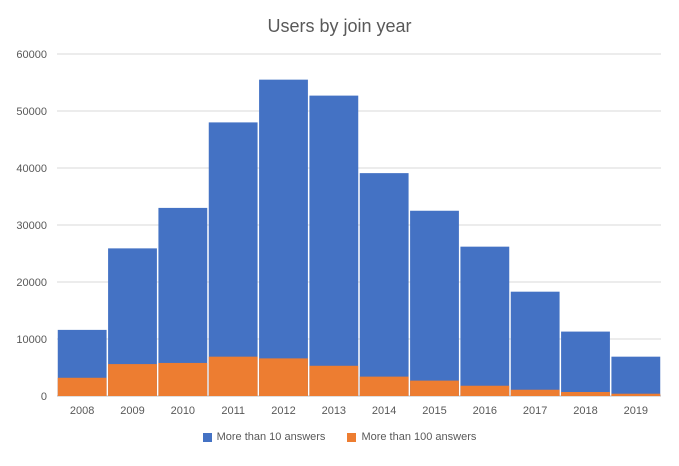 This screenshot has width=679, height=466. Describe the element at coordinates (44, 397) in the screenshot. I see `y-tick-label: 0` at that location.